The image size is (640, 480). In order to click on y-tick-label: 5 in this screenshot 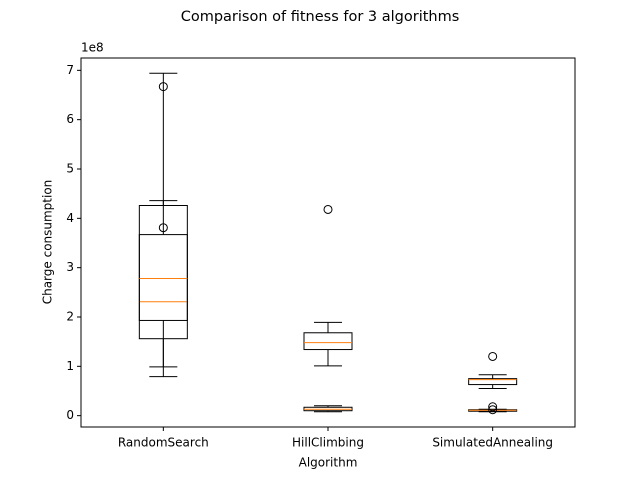, I will do `click(70, 168)`.